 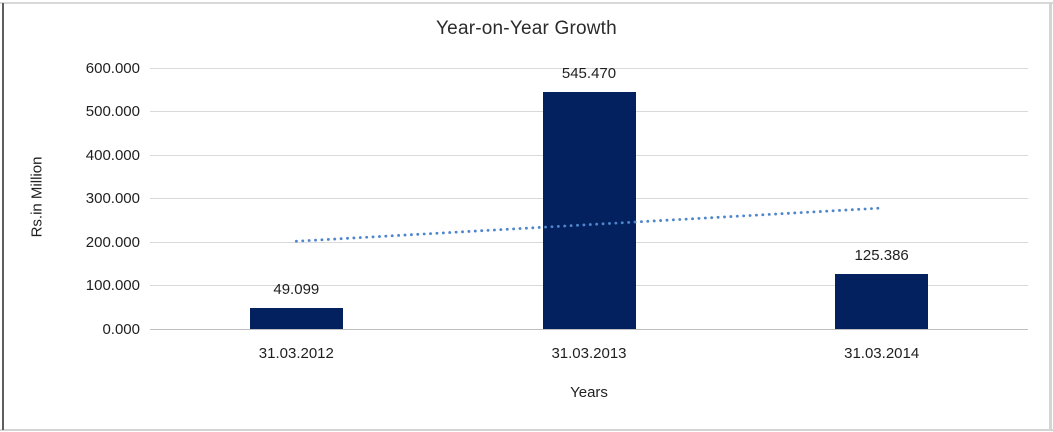 What do you see at coordinates (589, 353) in the screenshot?
I see `x-category-label: 31.03.2013` at bounding box center [589, 353].